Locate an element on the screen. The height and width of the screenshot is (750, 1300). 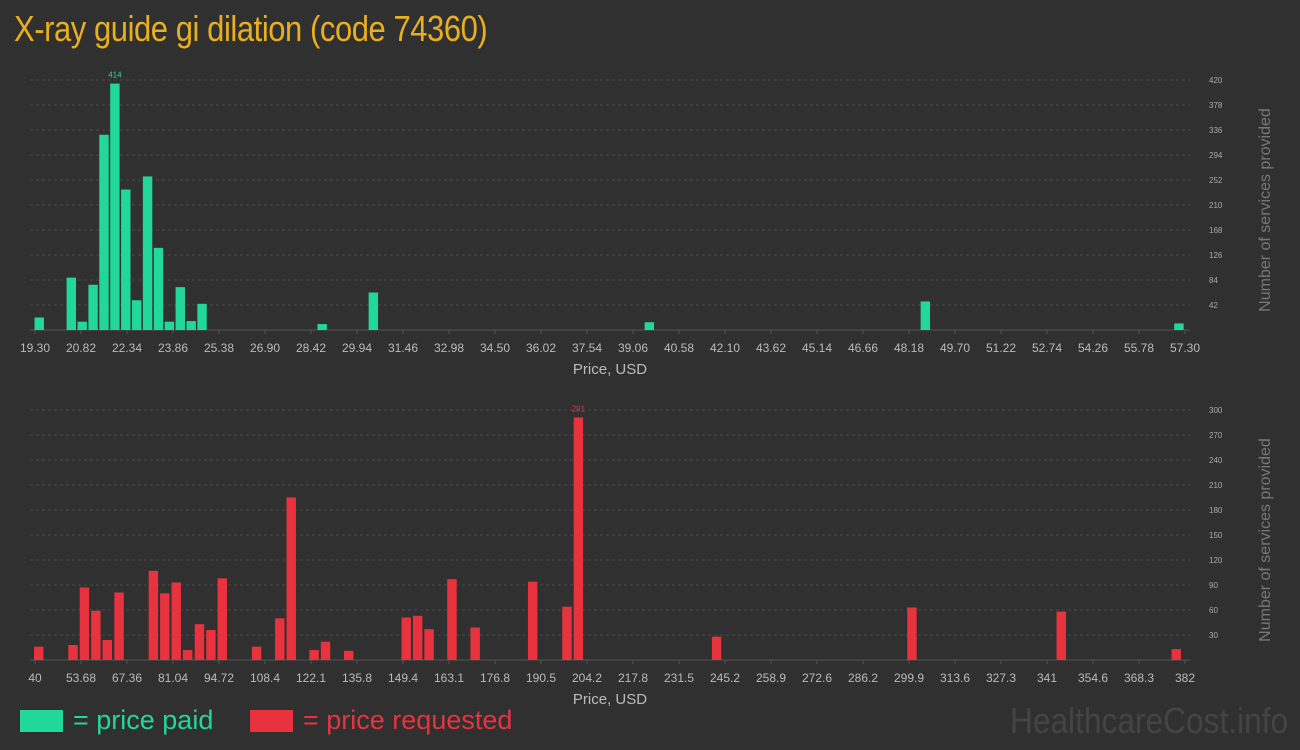
x-tick-label: 341 is located at coordinates (1047, 678).